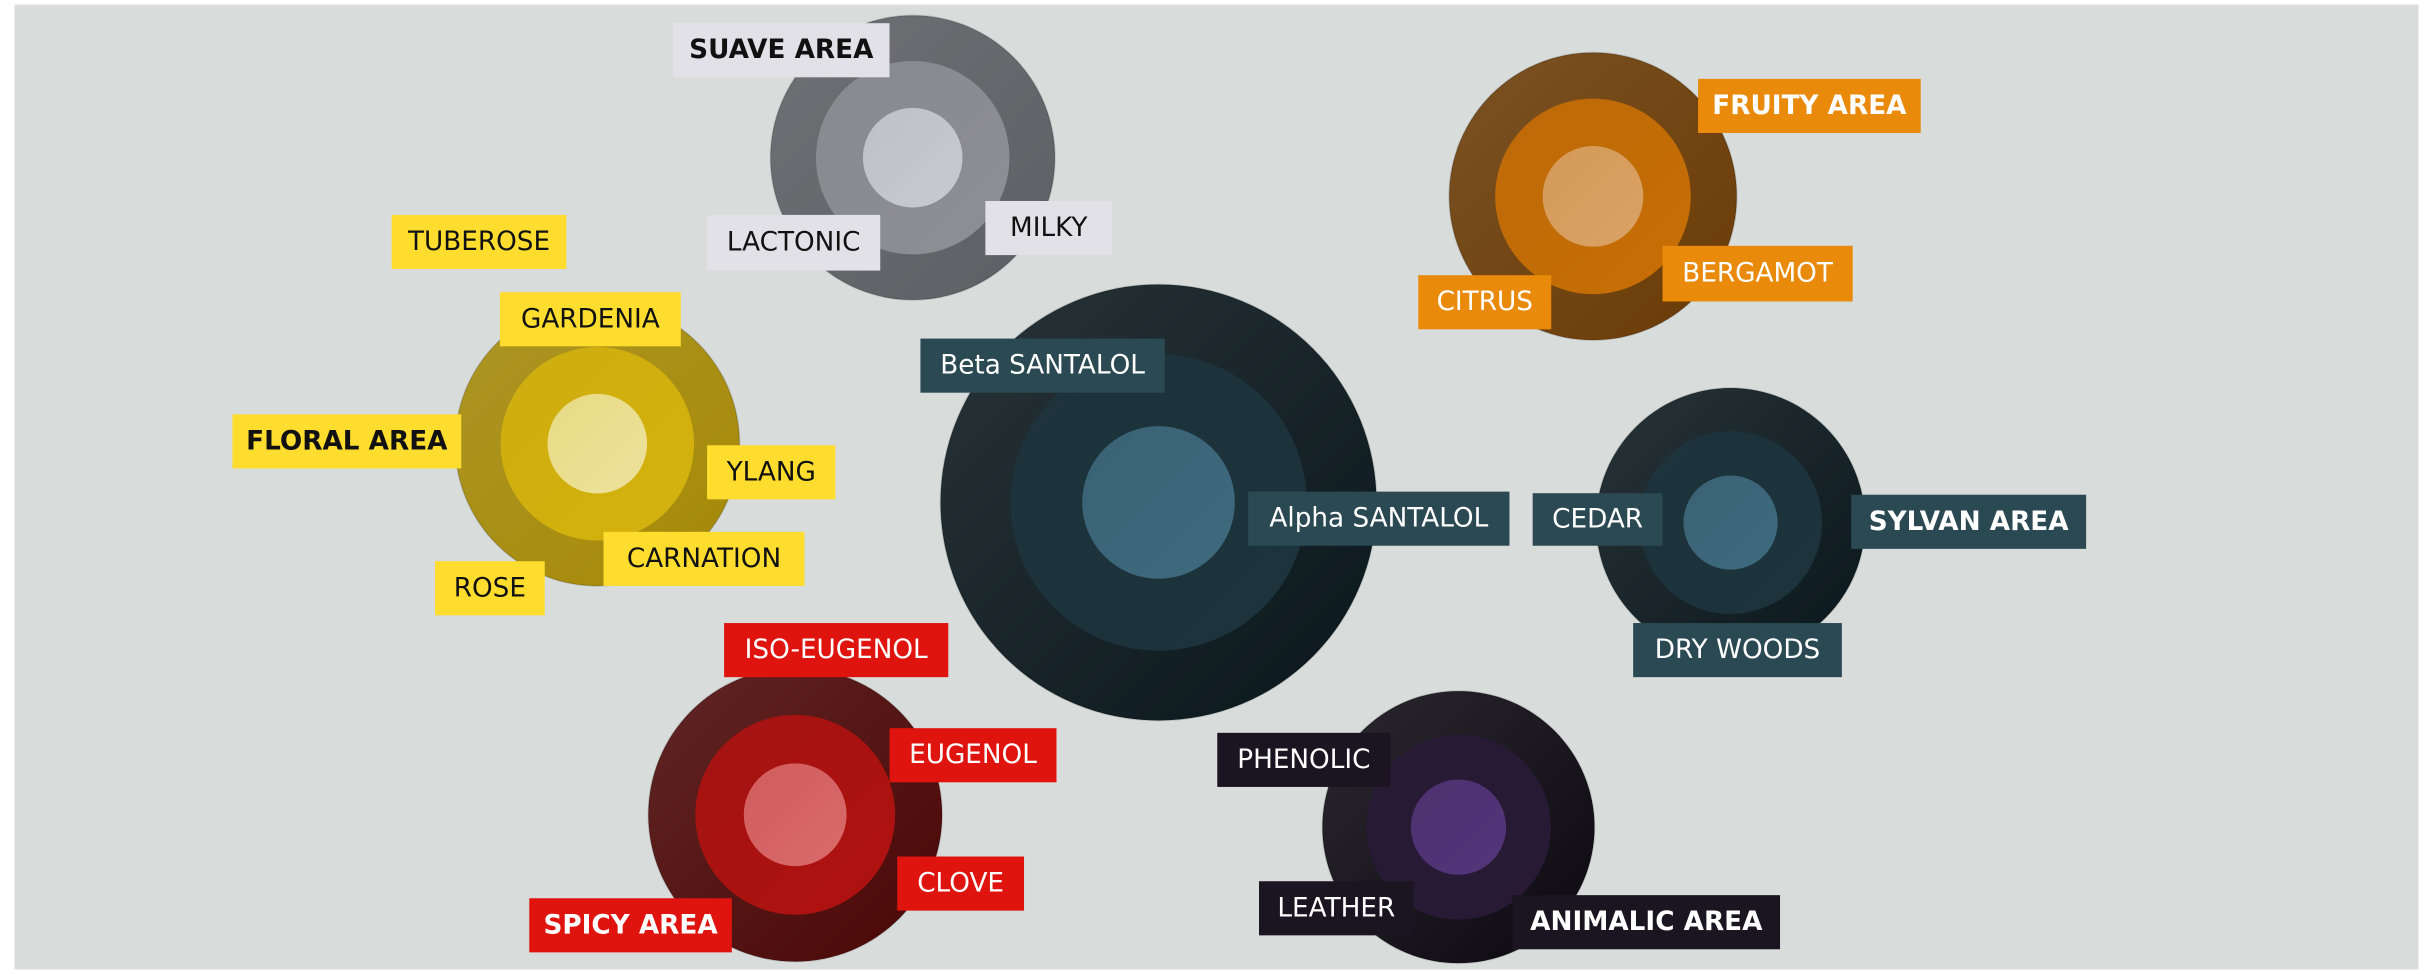  I want to click on note-label: CARNATION, so click(704, 559).